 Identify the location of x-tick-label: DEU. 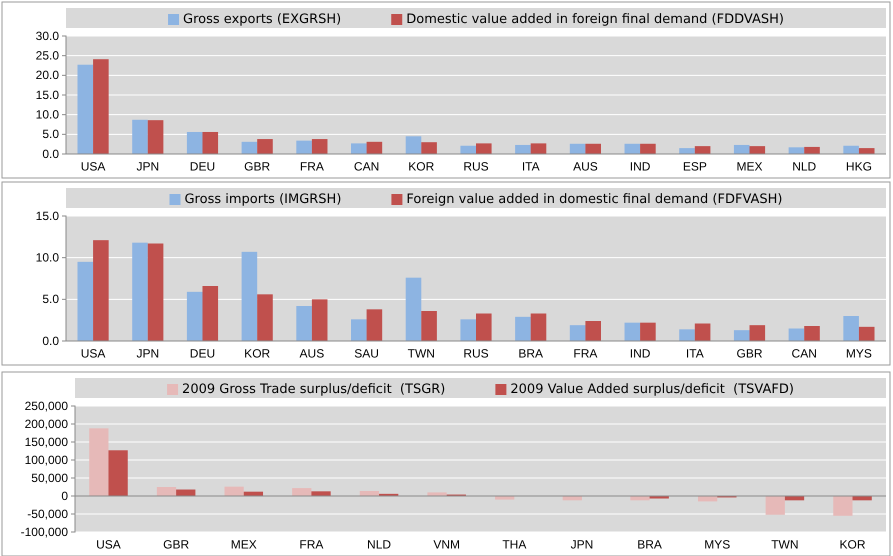
(203, 167).